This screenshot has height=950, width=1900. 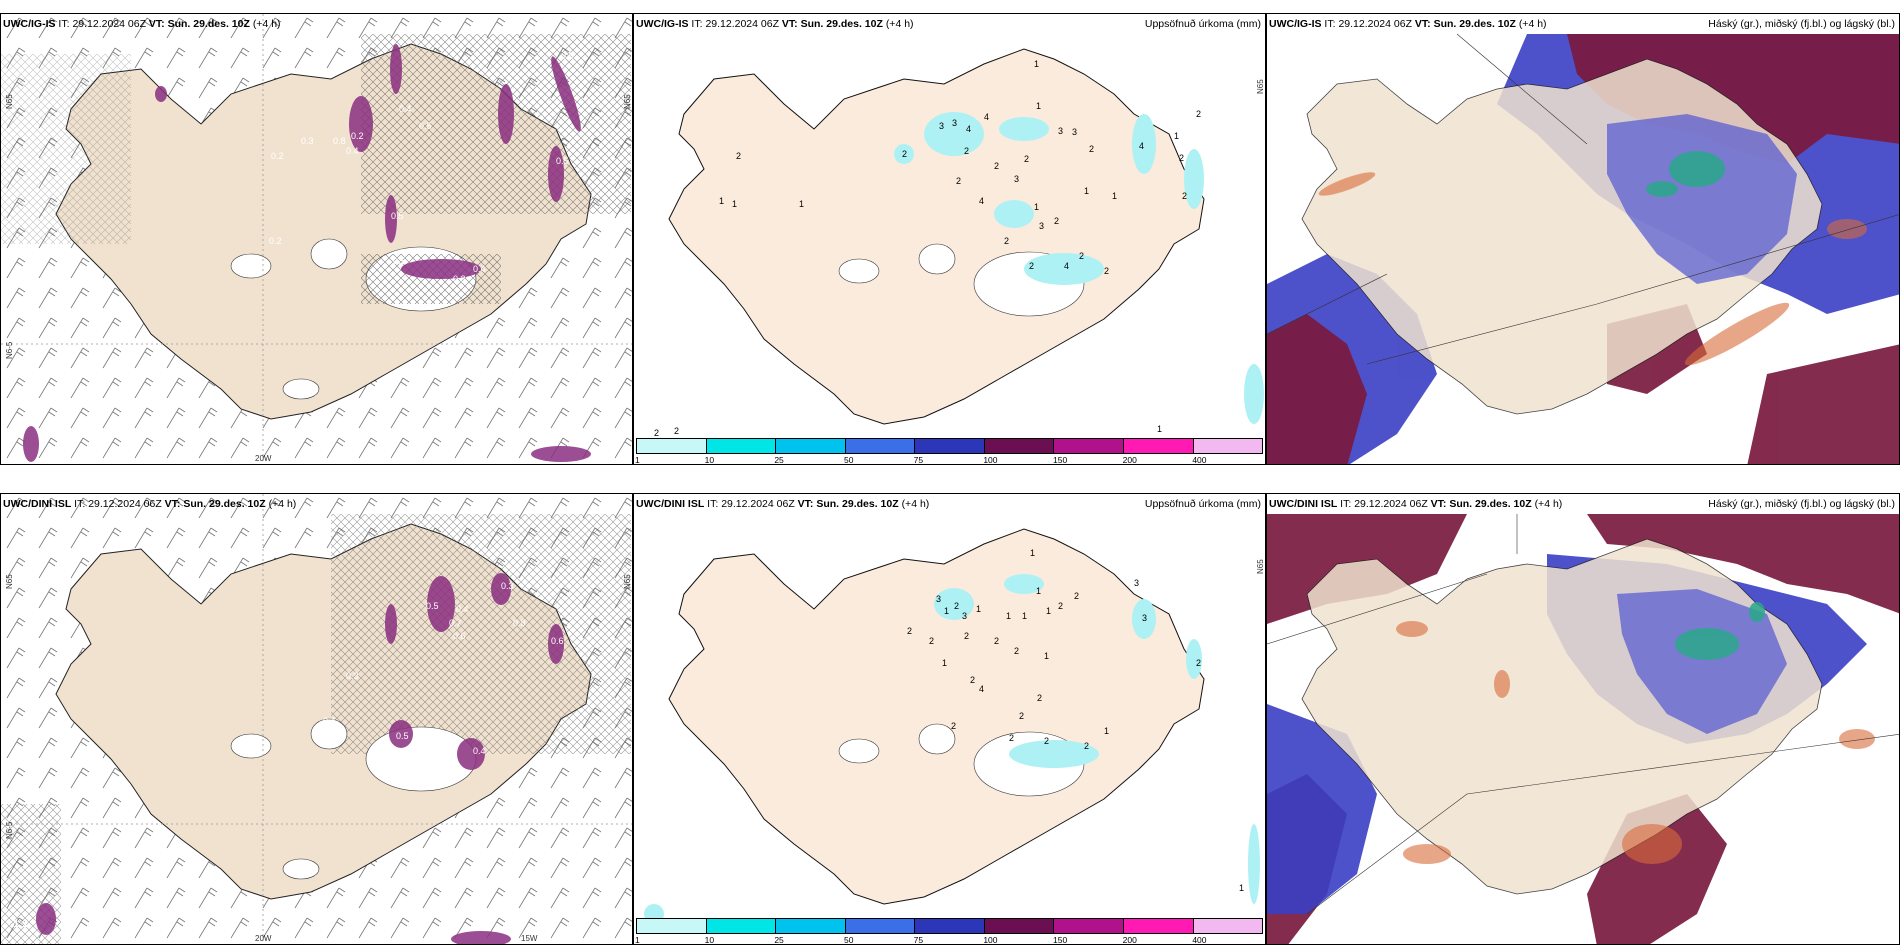 What do you see at coordinates (1532, 24) in the screenshot?
I see `offset: (+4 h)` at bounding box center [1532, 24].